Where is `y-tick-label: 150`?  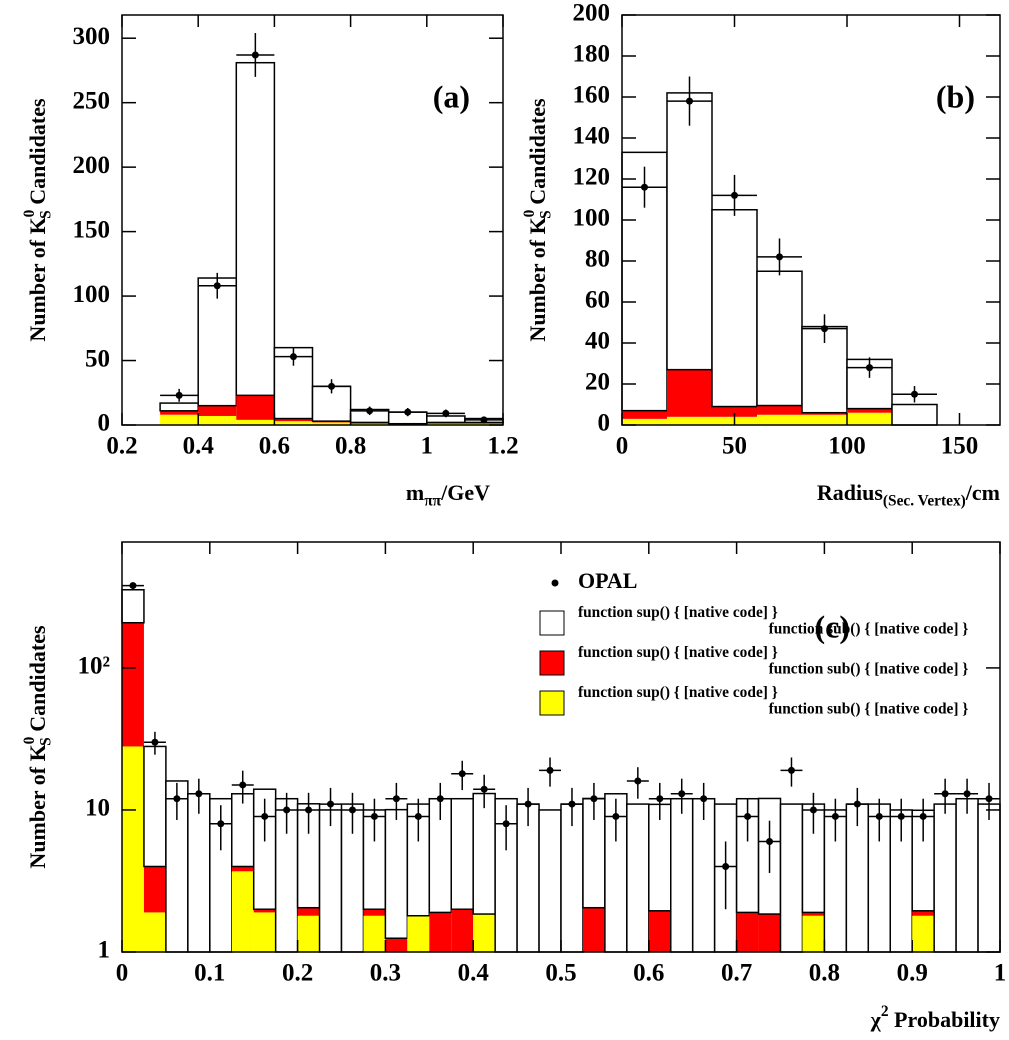
y-tick-label: 150 is located at coordinates (92, 229).